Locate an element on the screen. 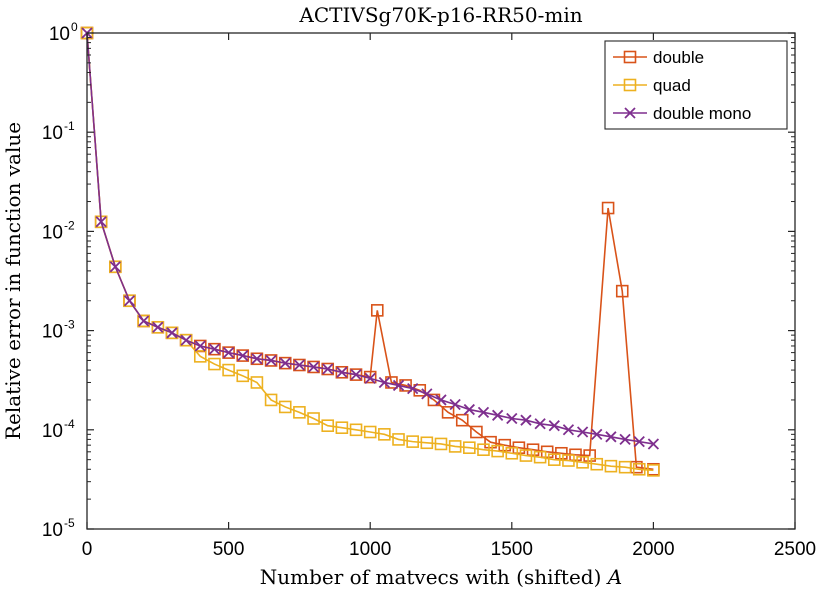 The image size is (822, 593). legend-label: quad is located at coordinates (672, 85).